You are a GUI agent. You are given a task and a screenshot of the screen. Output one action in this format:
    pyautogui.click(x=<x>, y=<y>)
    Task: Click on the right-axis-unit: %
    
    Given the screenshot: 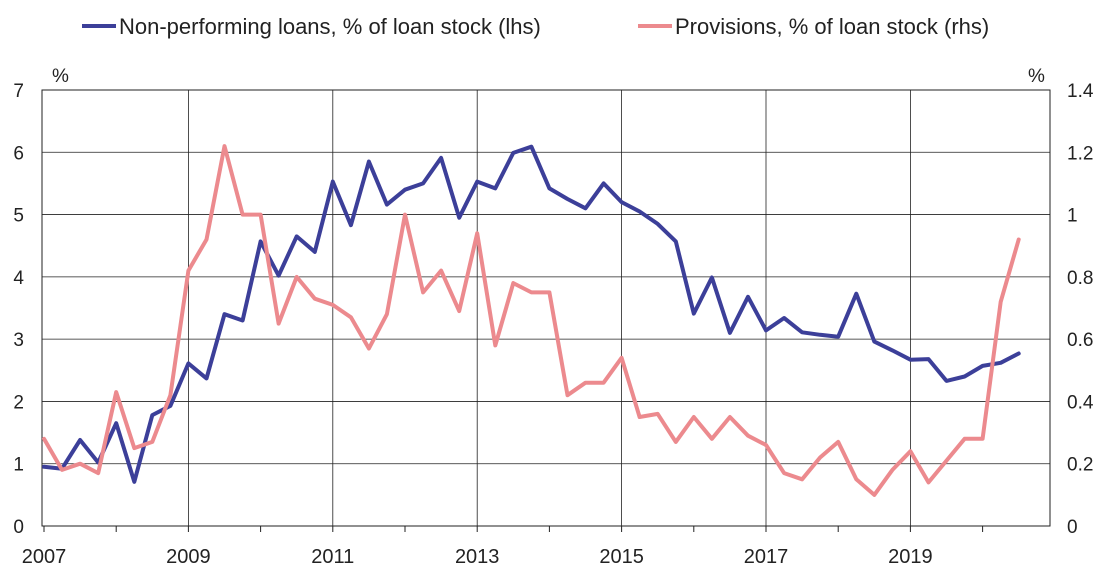 What is the action you would take?
    pyautogui.click(x=1036, y=76)
    